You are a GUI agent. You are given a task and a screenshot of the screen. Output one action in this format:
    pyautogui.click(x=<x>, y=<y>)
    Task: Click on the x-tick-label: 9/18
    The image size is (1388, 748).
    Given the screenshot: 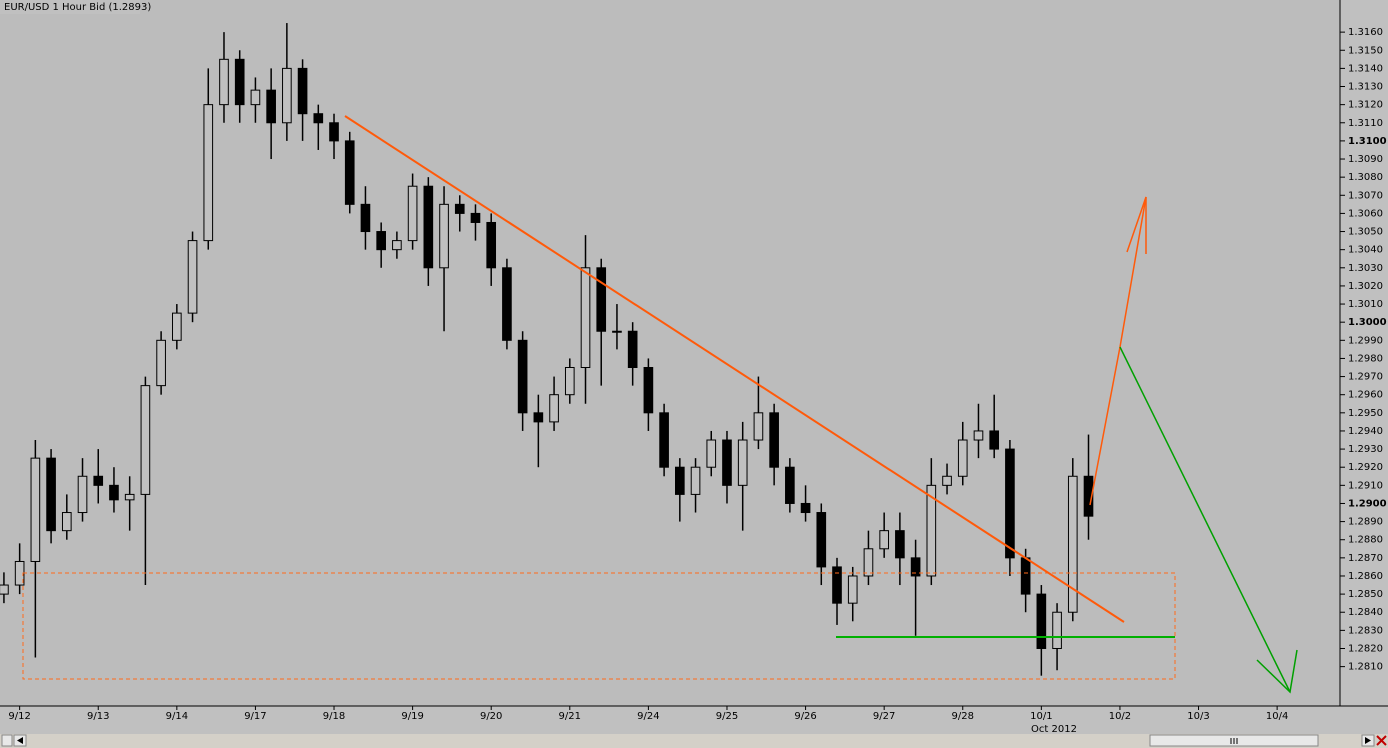 What is the action you would take?
    pyautogui.click(x=334, y=716)
    